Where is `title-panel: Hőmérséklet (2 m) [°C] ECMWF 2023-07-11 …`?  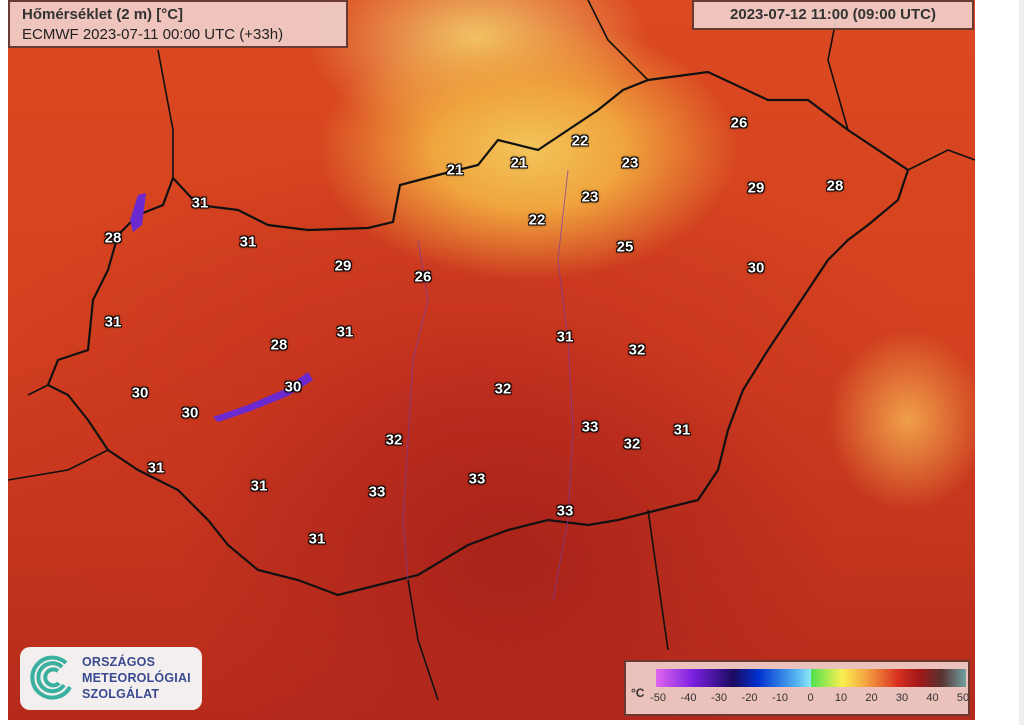 title-panel: Hőmérséklet (2 m) [°C] ECMWF 2023-07-11 … is located at coordinates (178, 24).